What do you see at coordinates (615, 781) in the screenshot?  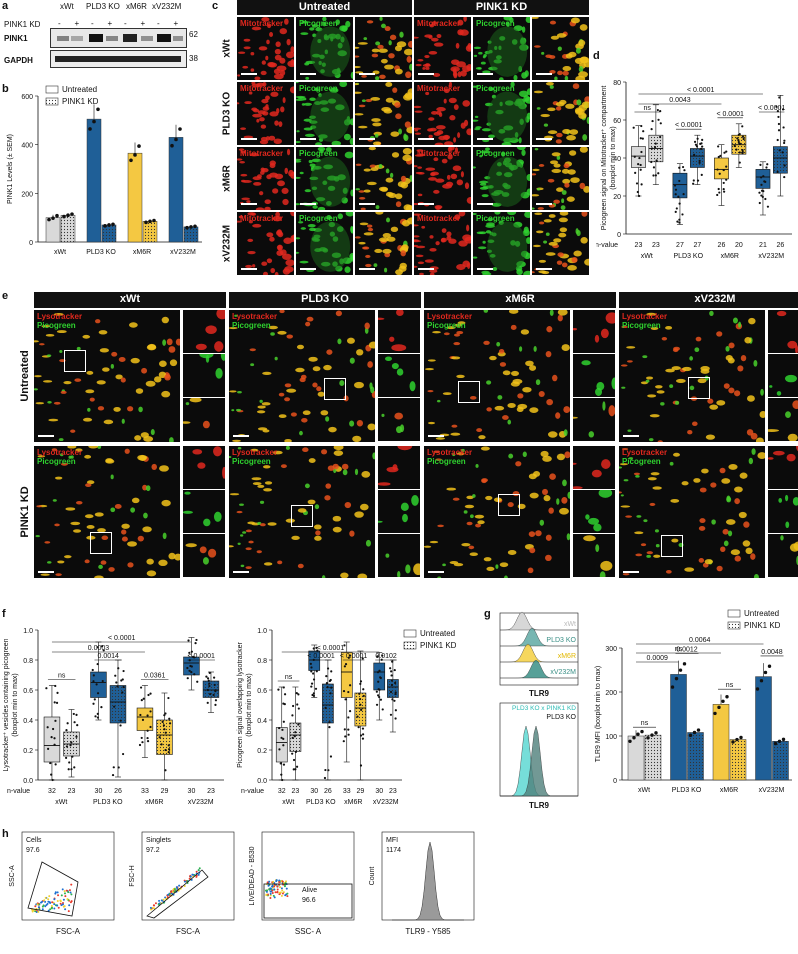 I see `y-tick-label: 0` at bounding box center [615, 781].